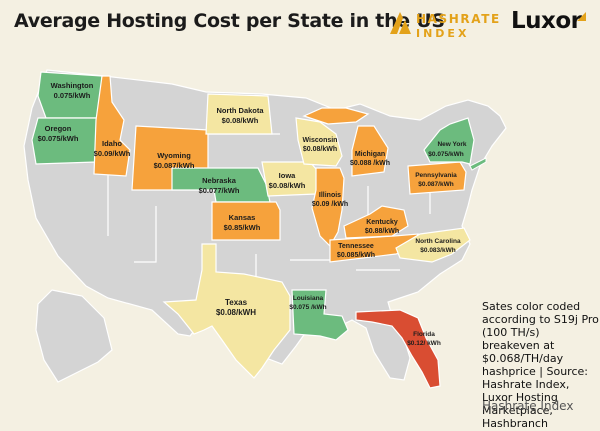 This screenshot has height=431, width=600. Describe the element at coordinates (219, 180) in the screenshot. I see `label-NE-name: Nebraska` at that location.